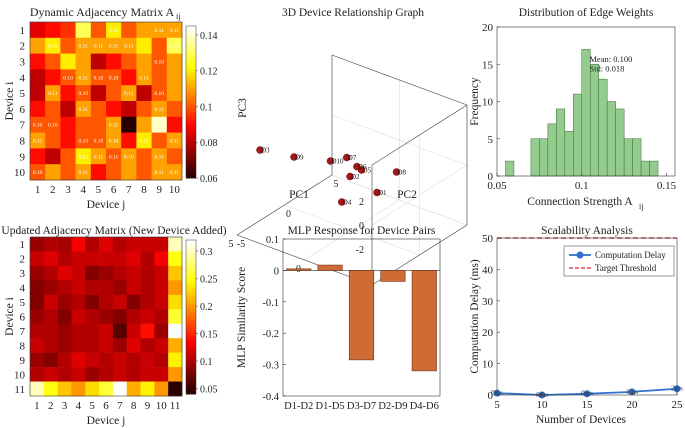 Image resolution: width=685 pixels, height=428 pixels. What do you see at coordinates (23, 157) in the screenshot?
I see `y-tick-label: 9` at bounding box center [23, 157].